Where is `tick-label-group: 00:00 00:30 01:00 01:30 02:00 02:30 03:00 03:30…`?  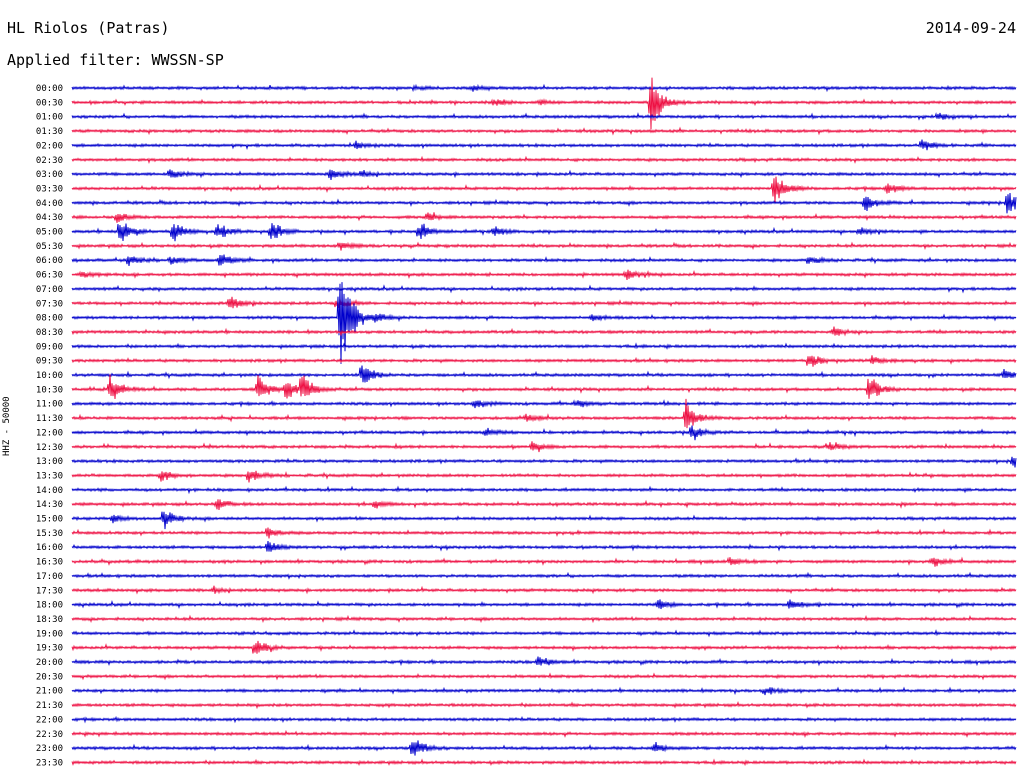 tick-label-group: 00:00 00:30 01:00 01:30 02:00 02:30 03:00 03:30… is located at coordinates (49, 426).